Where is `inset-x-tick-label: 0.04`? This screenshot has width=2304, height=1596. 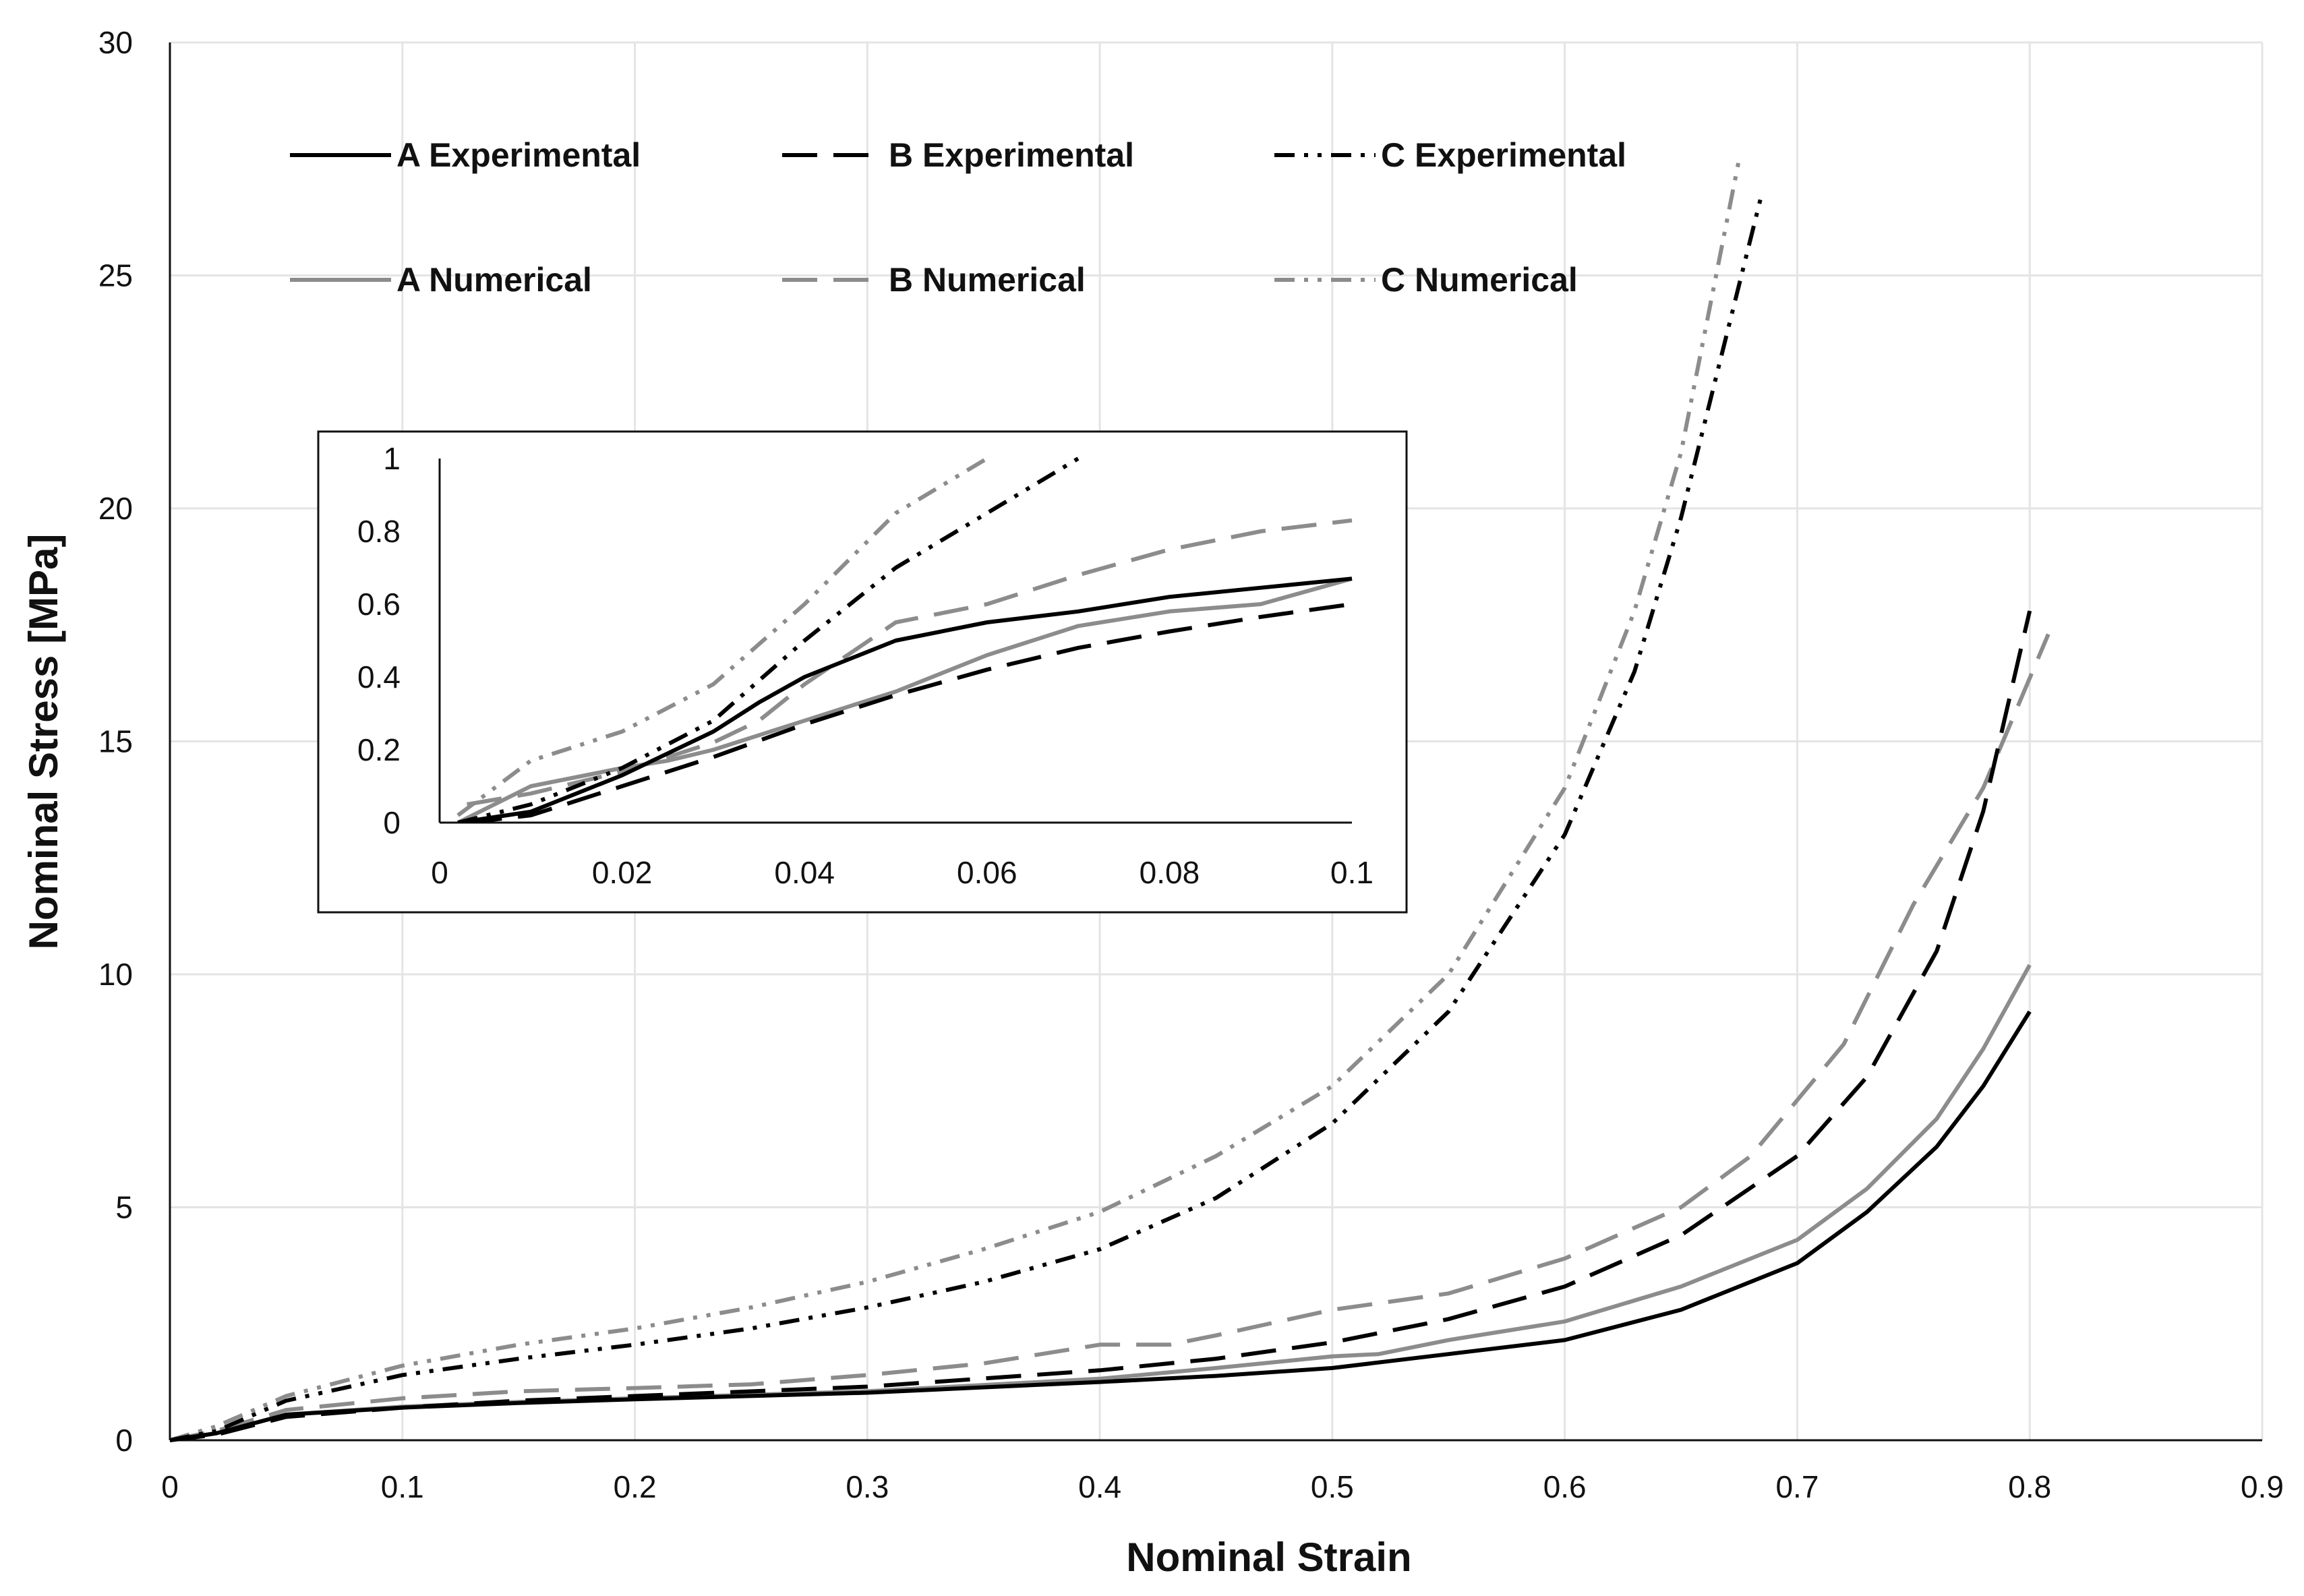 inset-x-tick-label: 0.04 is located at coordinates (805, 872).